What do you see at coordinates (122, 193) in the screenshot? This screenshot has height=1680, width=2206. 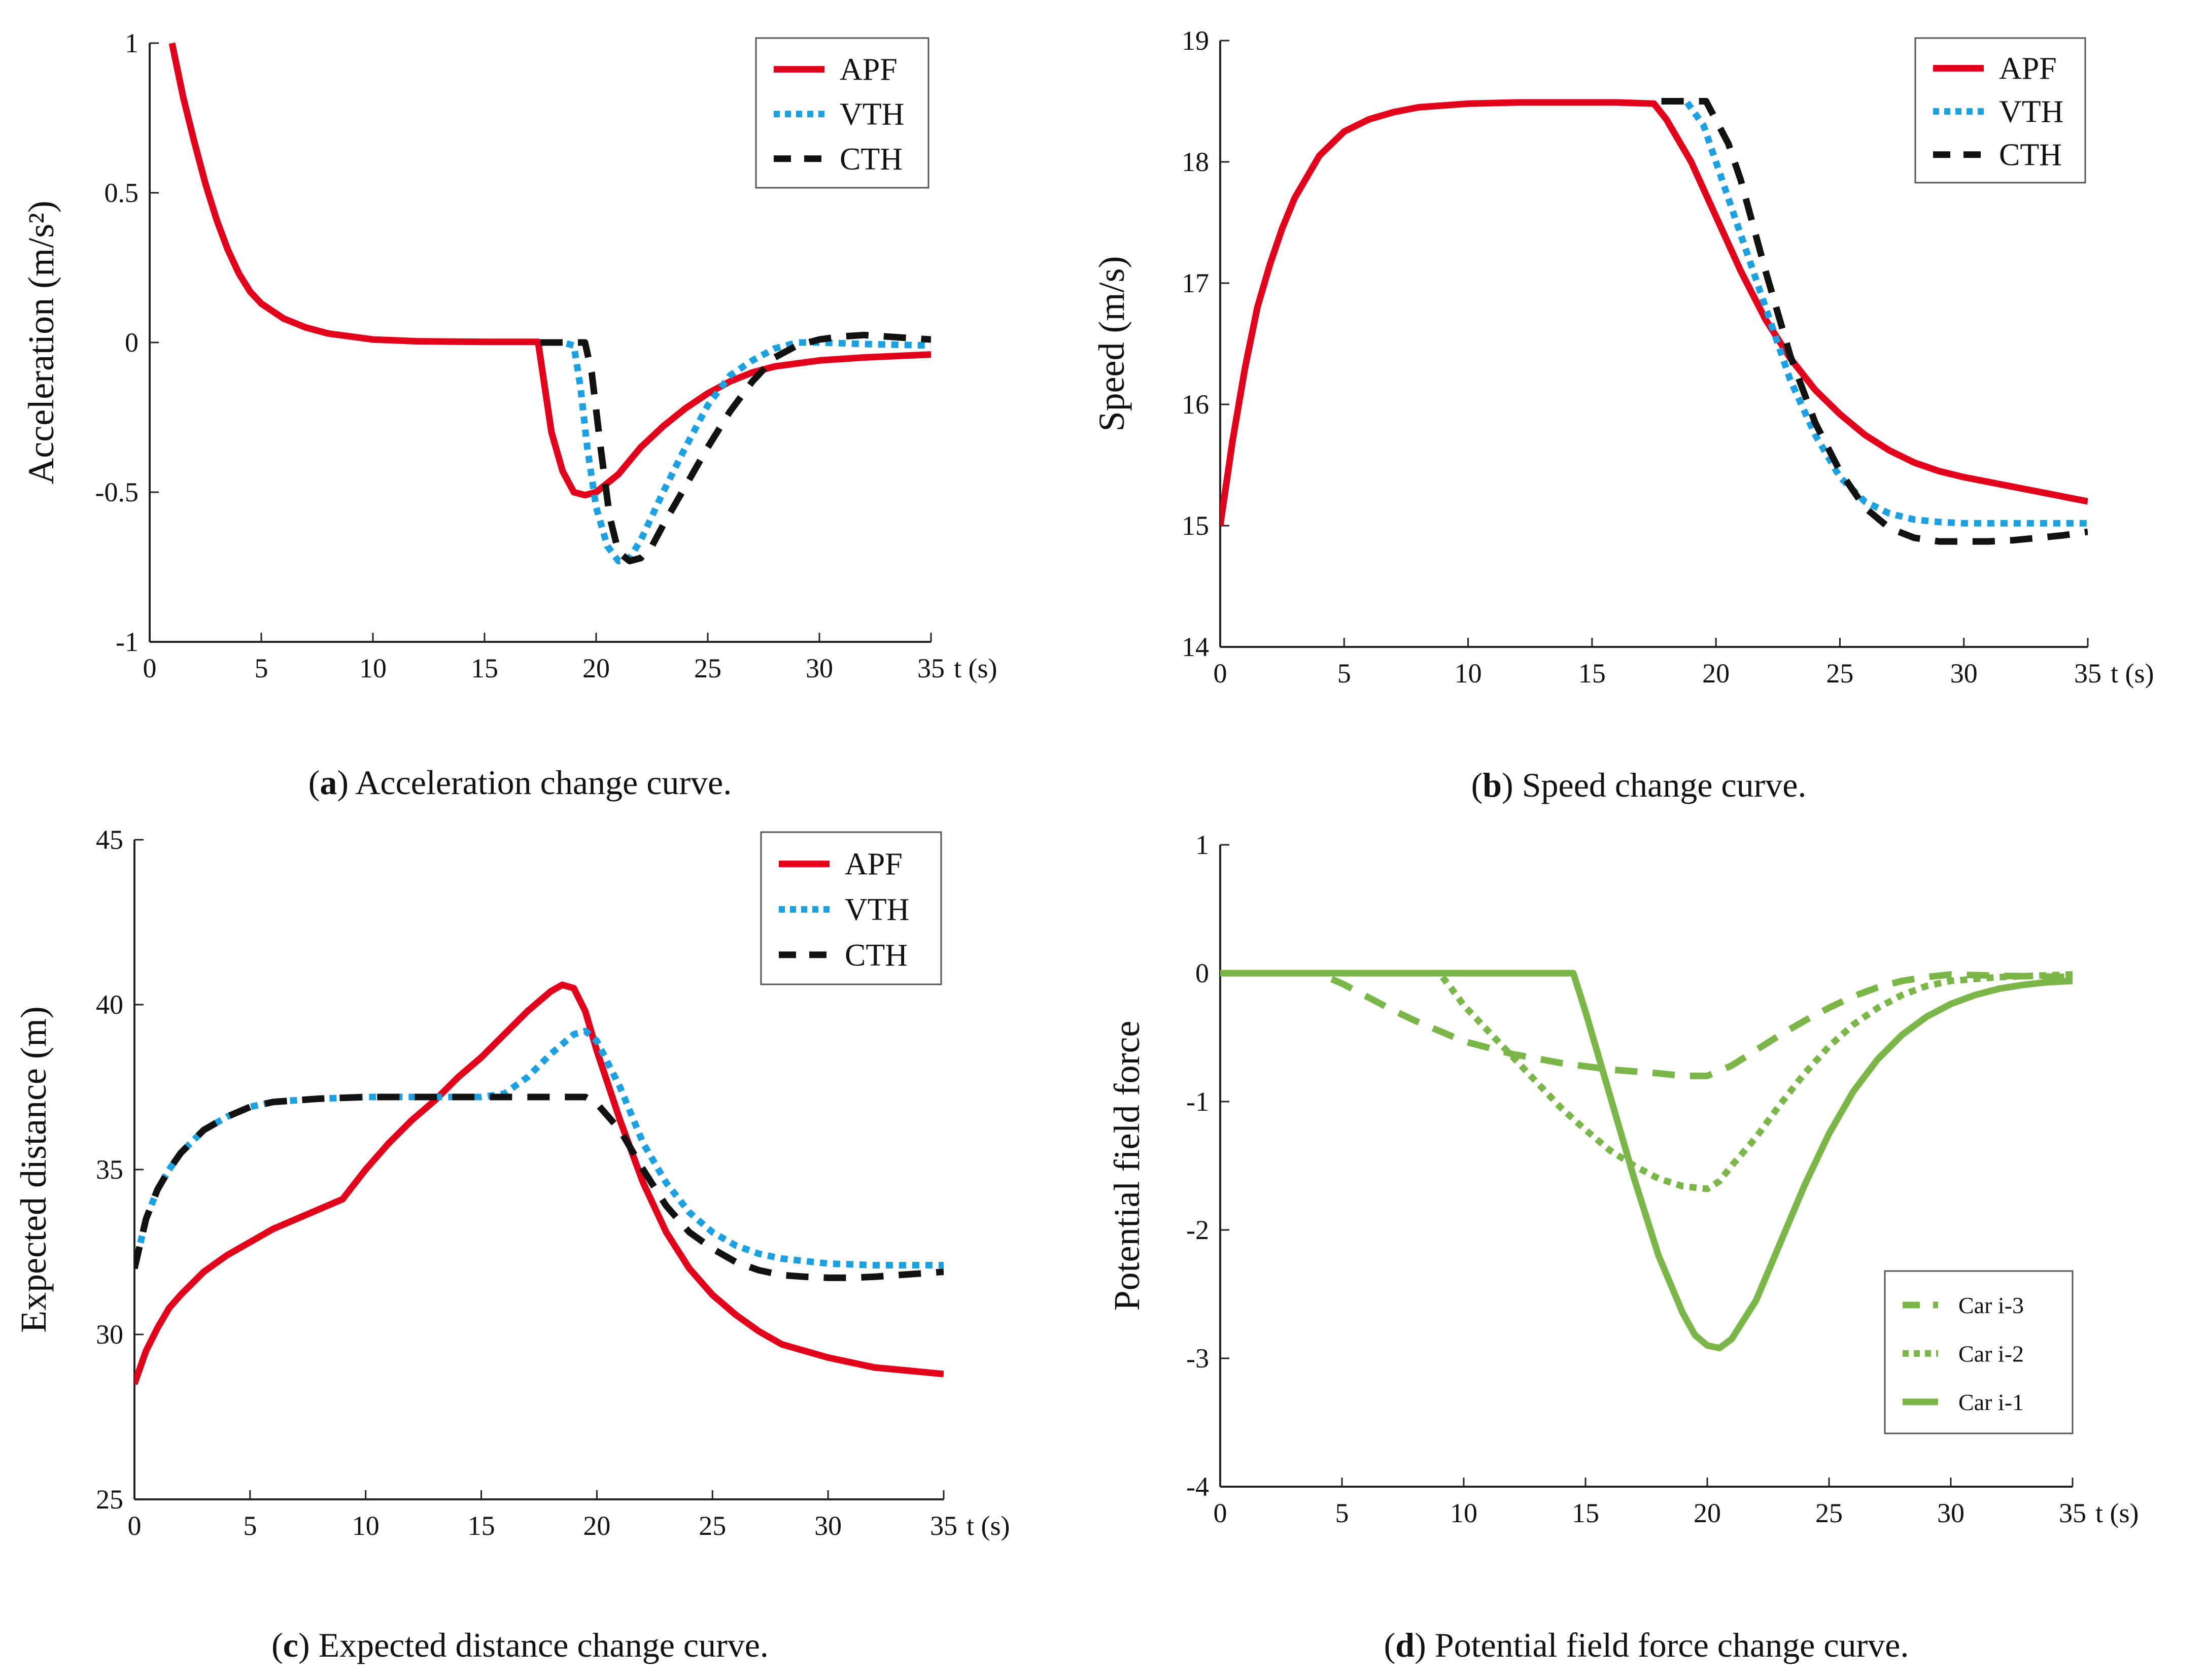 I see `y-tick-label: 0.5` at bounding box center [122, 193].